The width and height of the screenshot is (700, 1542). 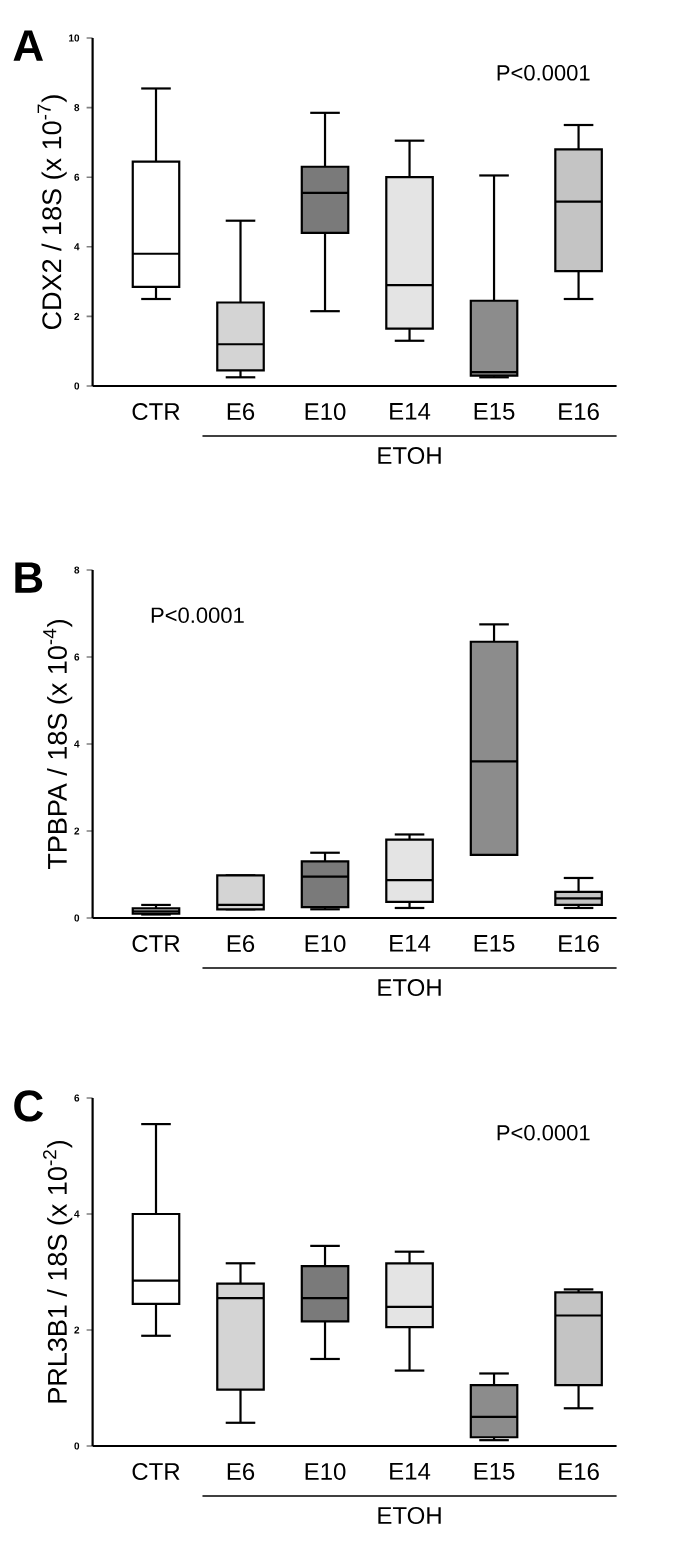 What do you see at coordinates (58, 1271) in the screenshot?
I see `y-axis-title: PRL3B1 / 18S (x 10$^{-2}$)` at bounding box center [58, 1271].